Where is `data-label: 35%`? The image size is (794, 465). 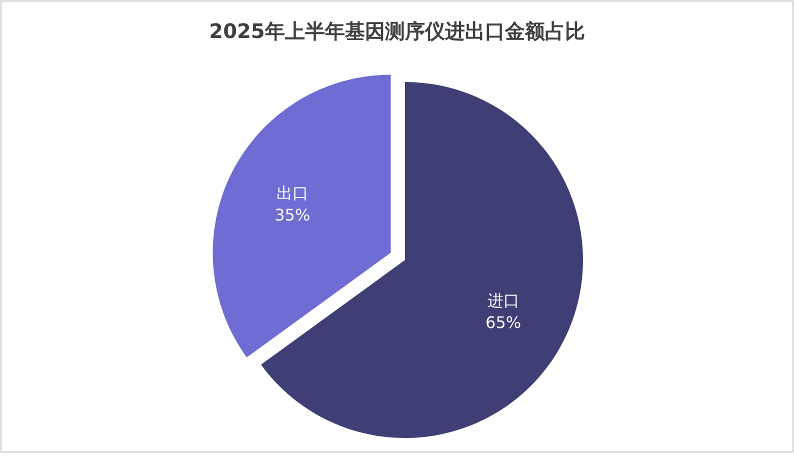 data-label: 35% is located at coordinates (292, 215).